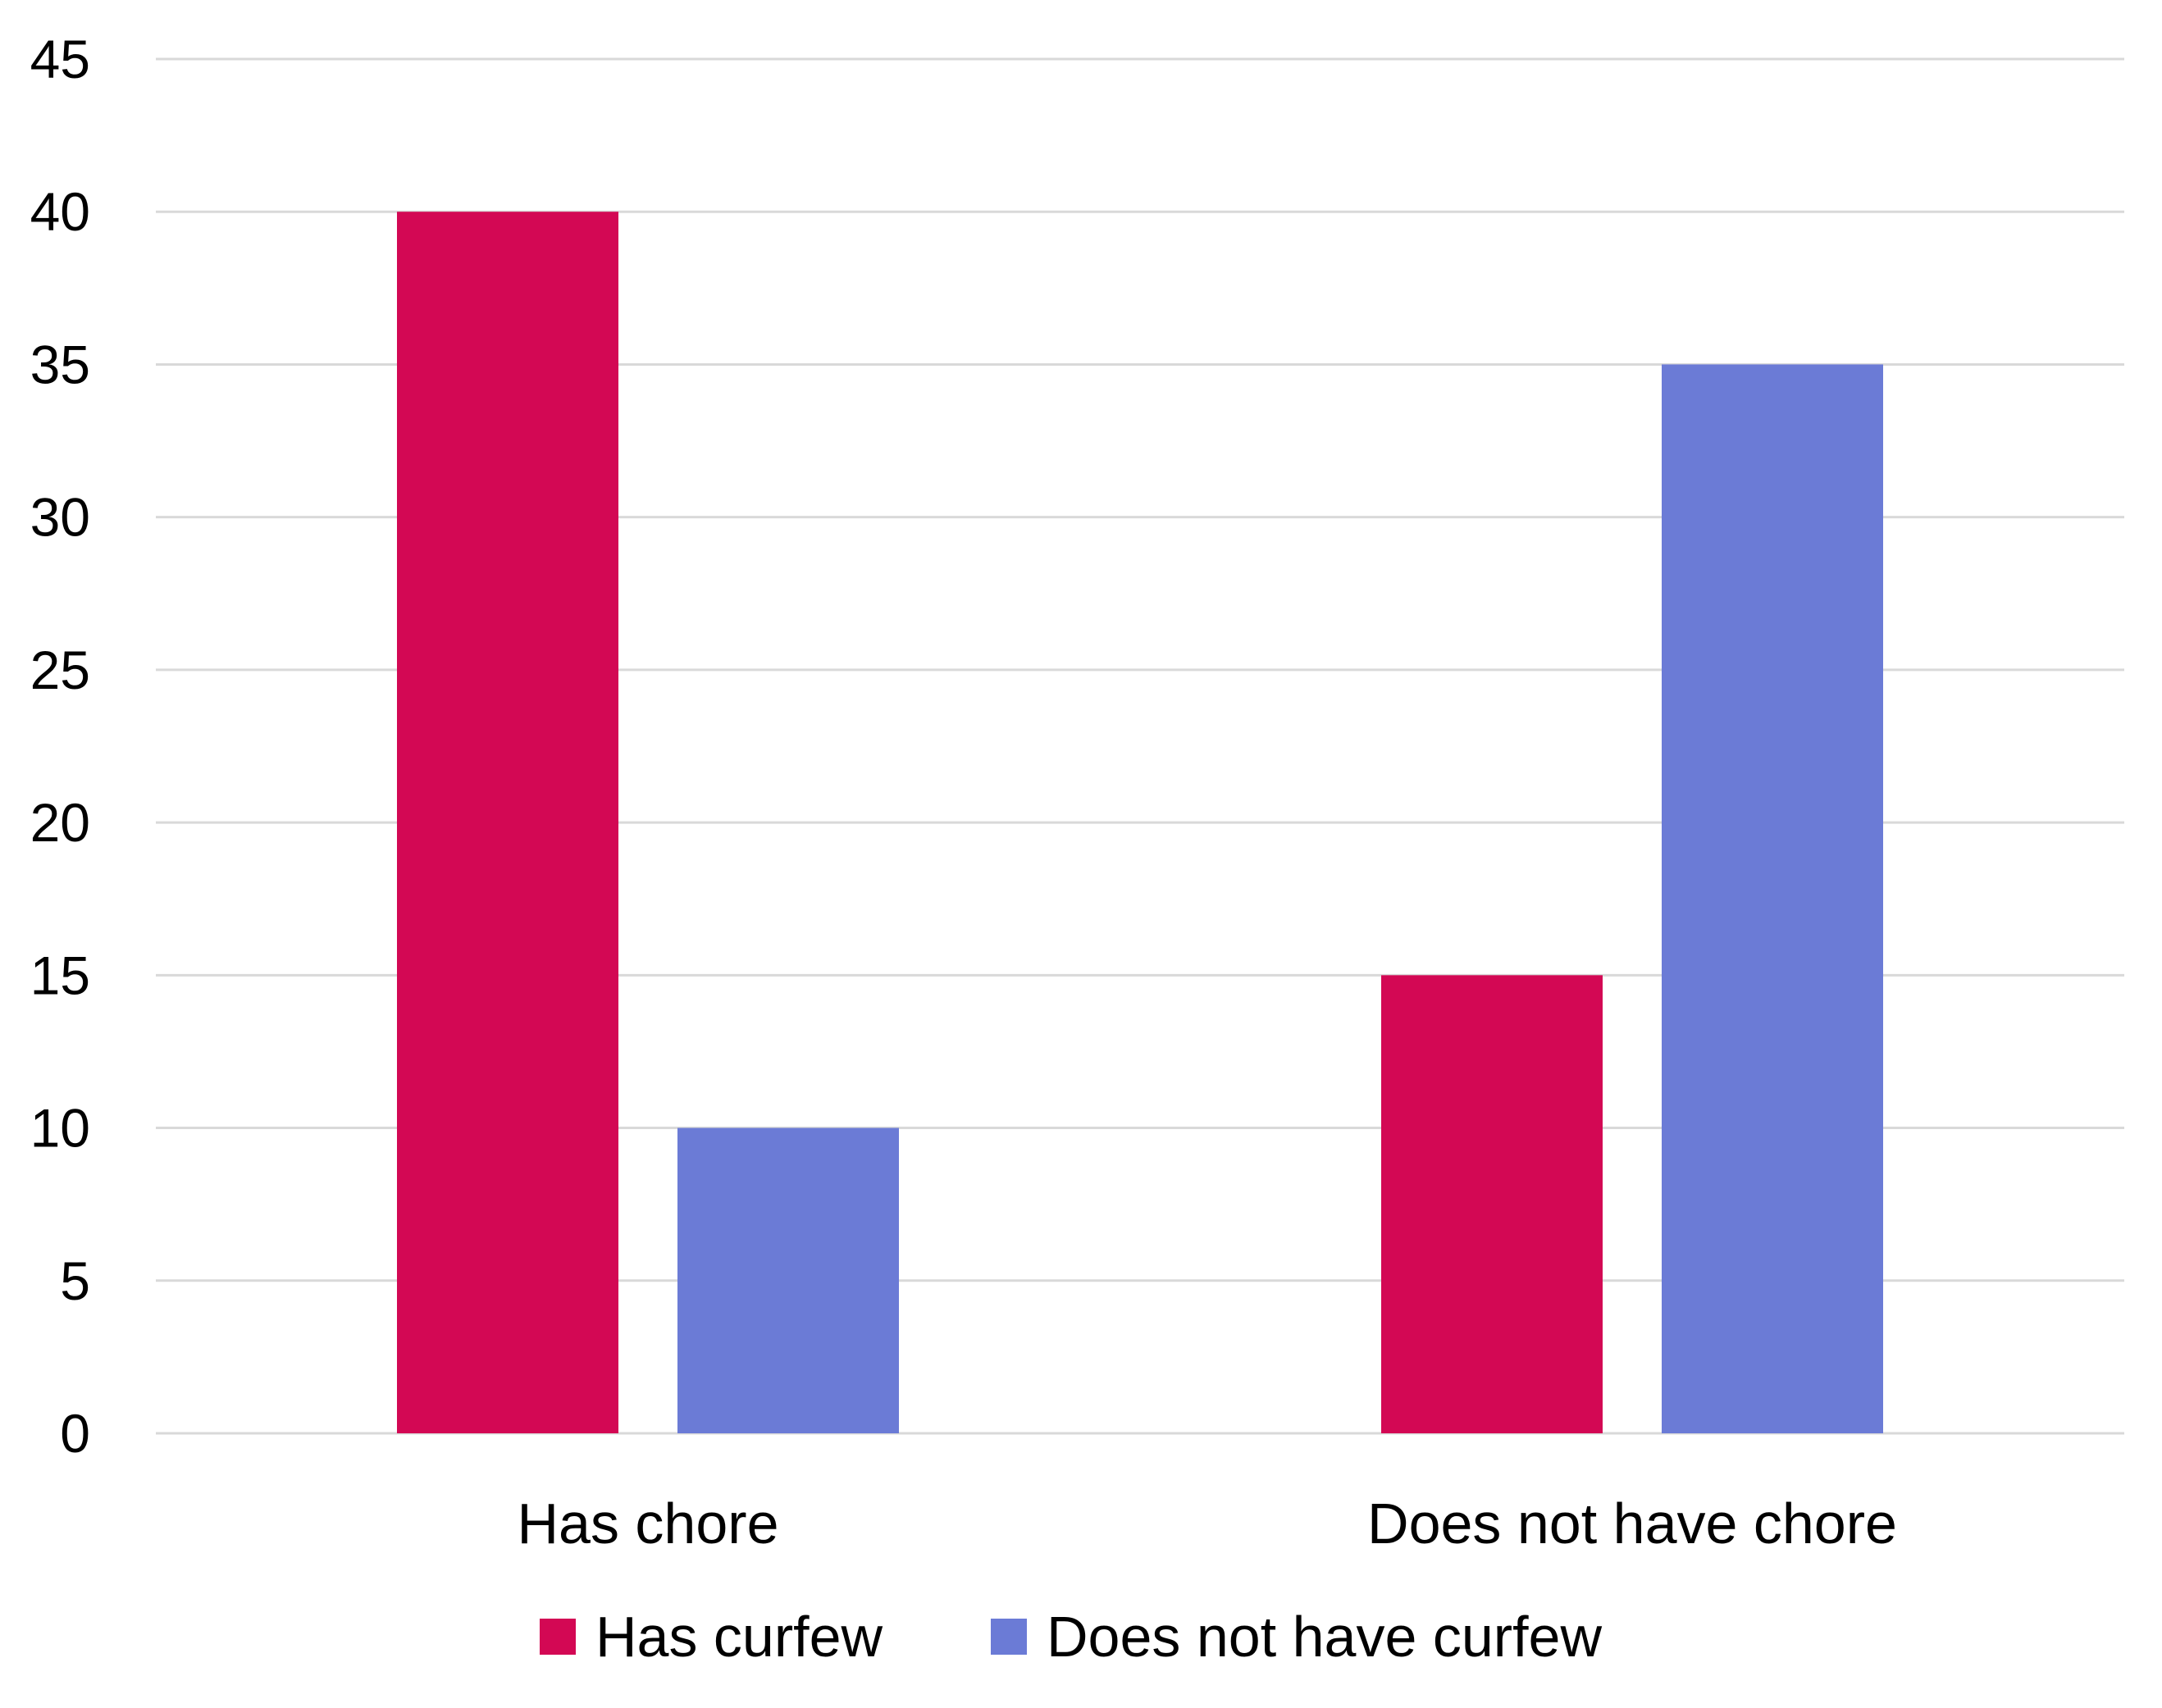 This screenshot has height=1708, width=2162. Describe the element at coordinates (1492, 1204) in the screenshot. I see `bar-has-curfew-does-not-have-chore` at that location.